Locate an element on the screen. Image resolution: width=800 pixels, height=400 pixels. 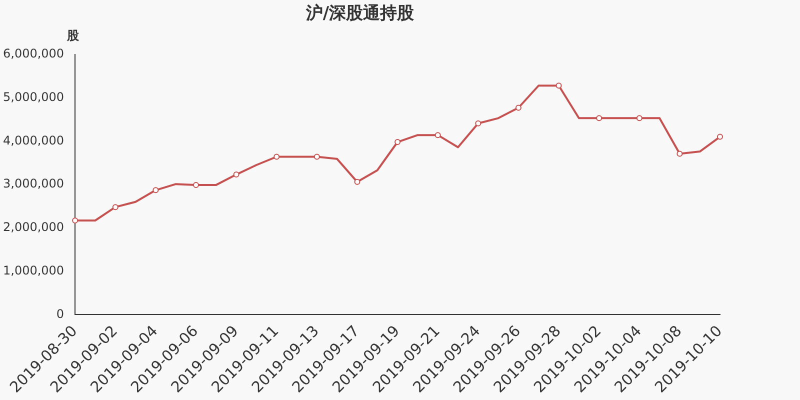
y-tick-label: 4,000,000 is located at coordinates (33, 140).